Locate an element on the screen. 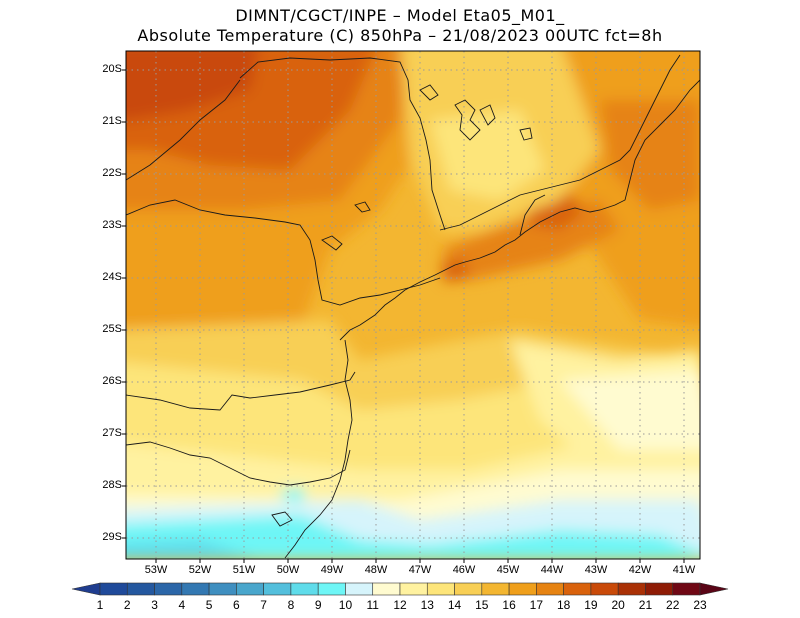 This screenshot has width=800, height=618. colorbar-label: 10 is located at coordinates (345, 605).